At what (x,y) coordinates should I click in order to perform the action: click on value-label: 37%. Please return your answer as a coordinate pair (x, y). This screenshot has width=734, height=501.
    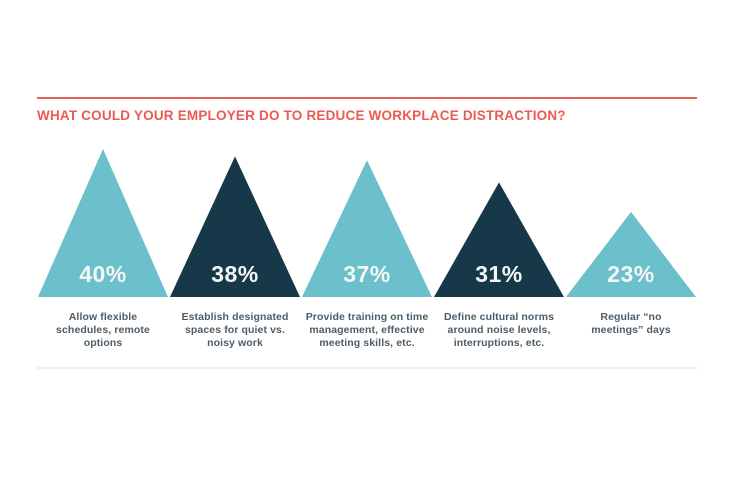
    Looking at the image, I should click on (367, 274).